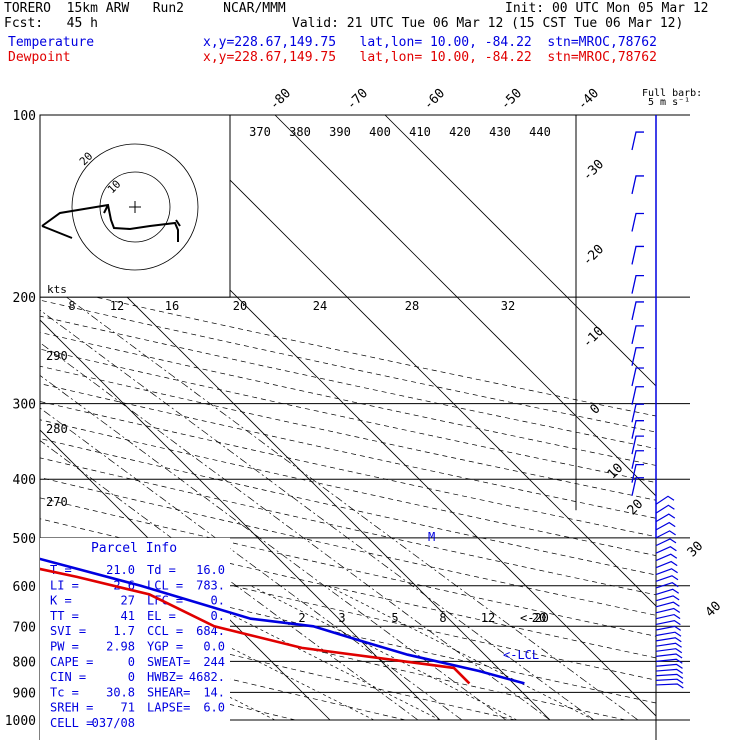 The height and width of the screenshot is (740, 740). I want to click on pressure-label: 100, so click(24, 116).